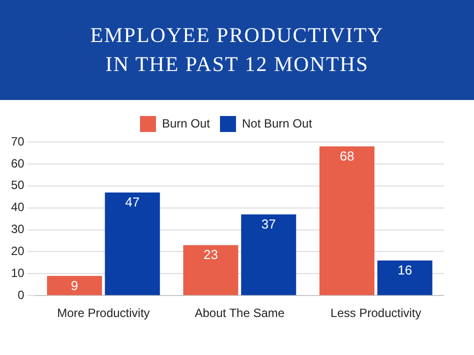 The width and height of the screenshot is (474, 355). Describe the element at coordinates (17, 163) in the screenshot. I see `y-tick-label: 60` at that location.